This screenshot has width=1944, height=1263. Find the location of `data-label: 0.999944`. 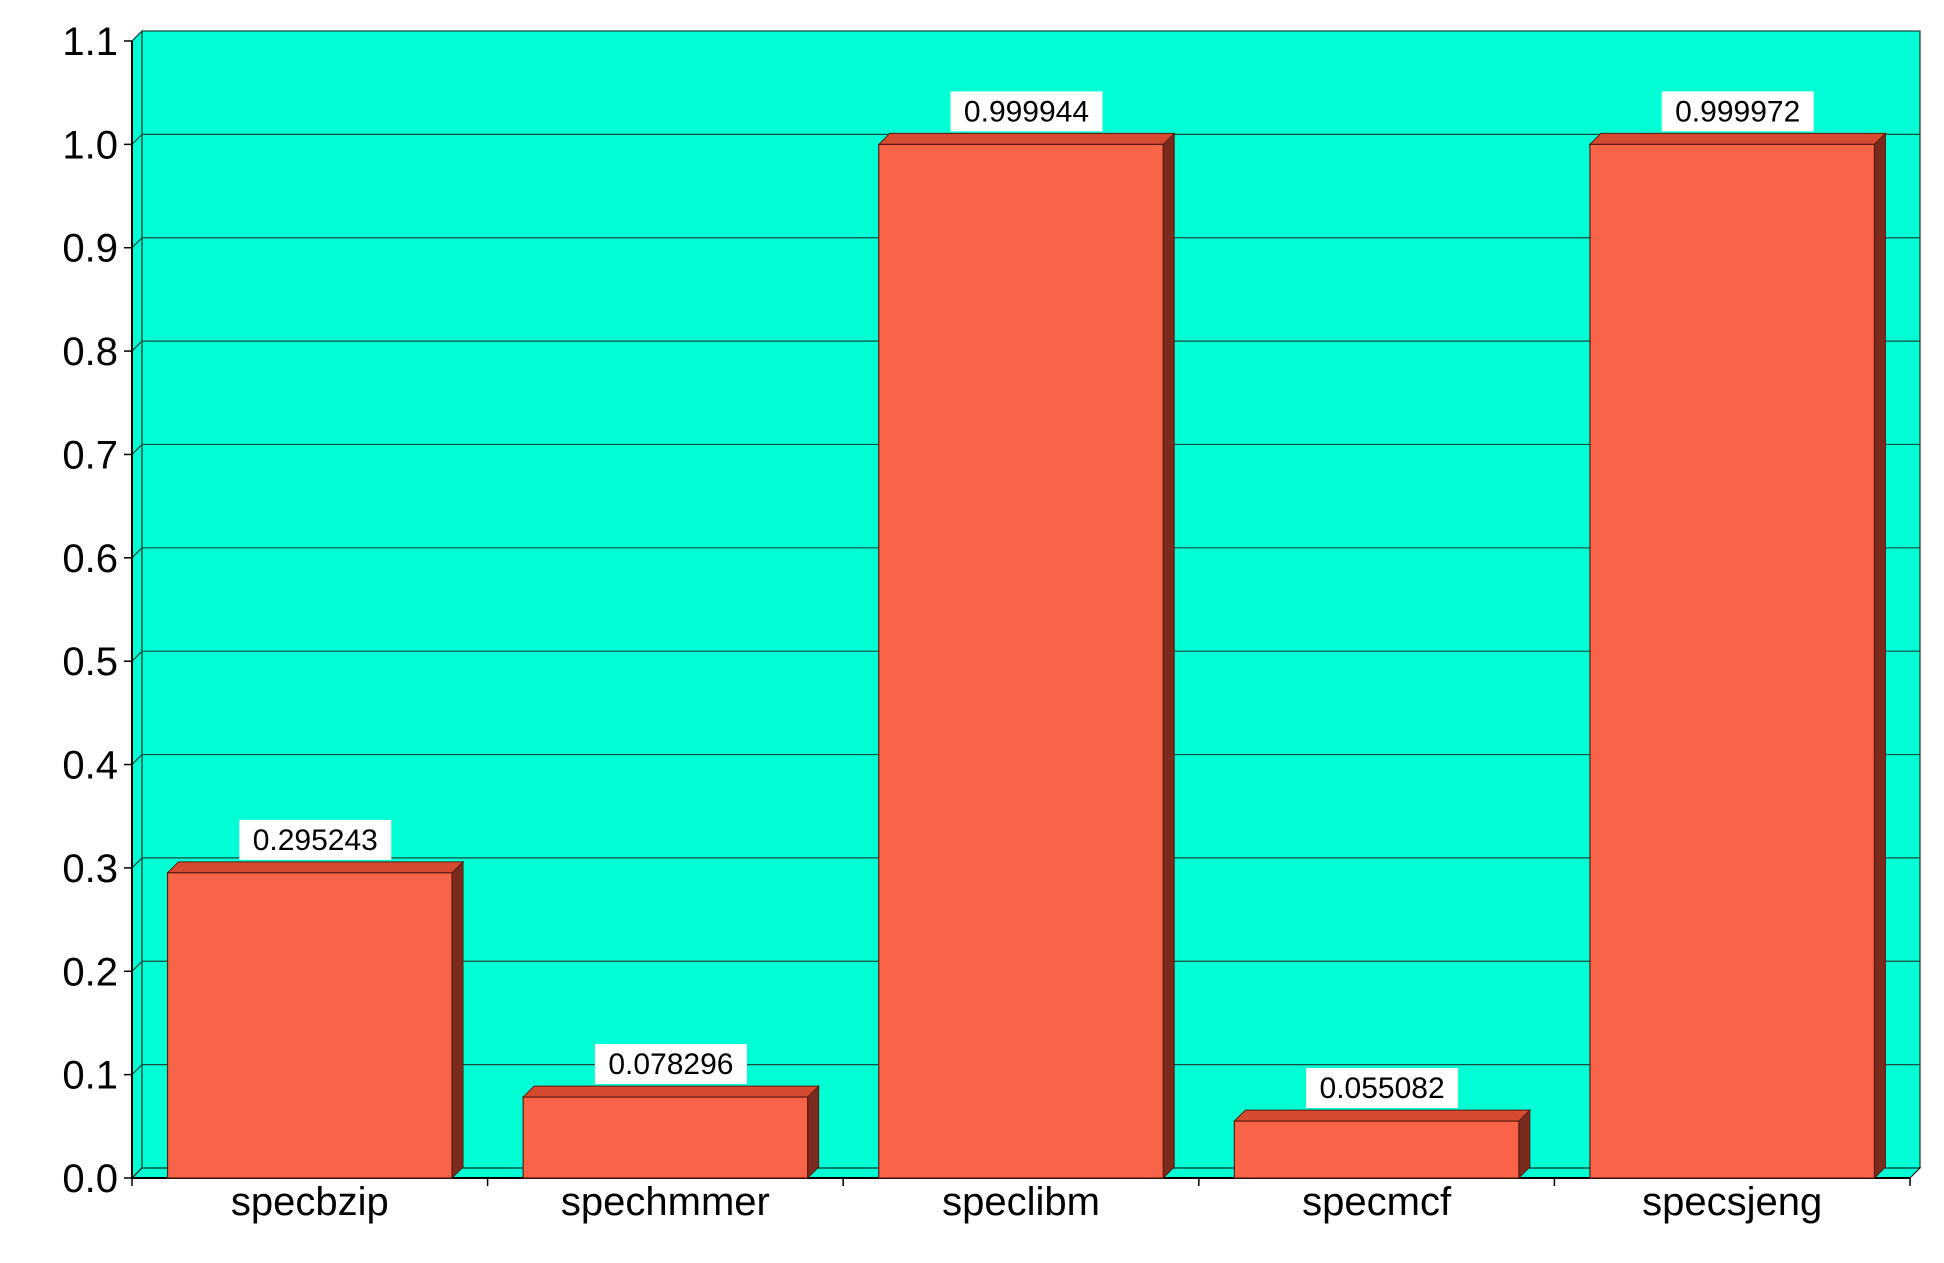

data-label: 0.999944 is located at coordinates (1026, 111).